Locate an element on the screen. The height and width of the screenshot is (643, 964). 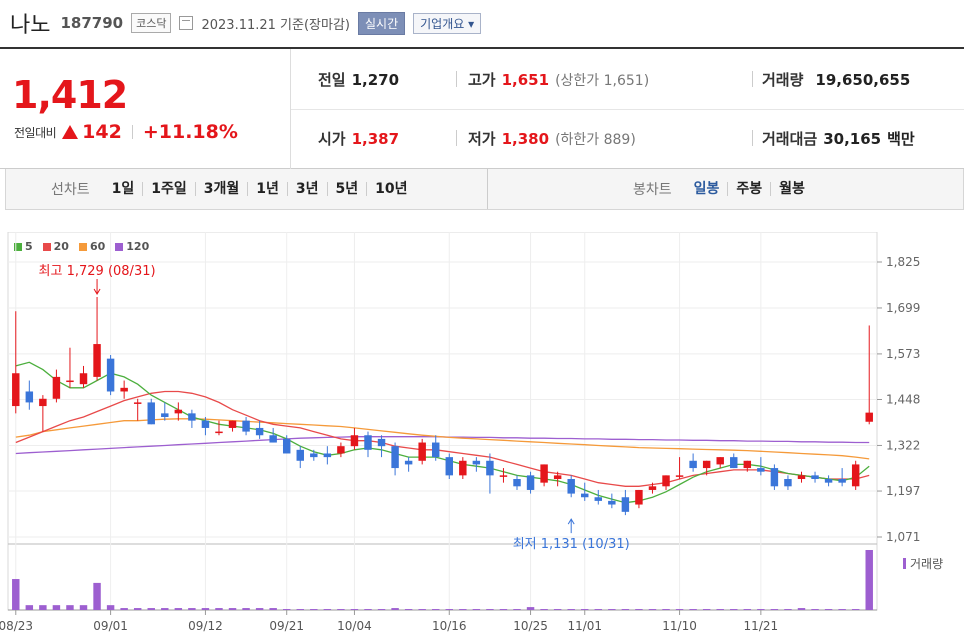
tab-1year: 1년 is located at coordinates (267, 189).